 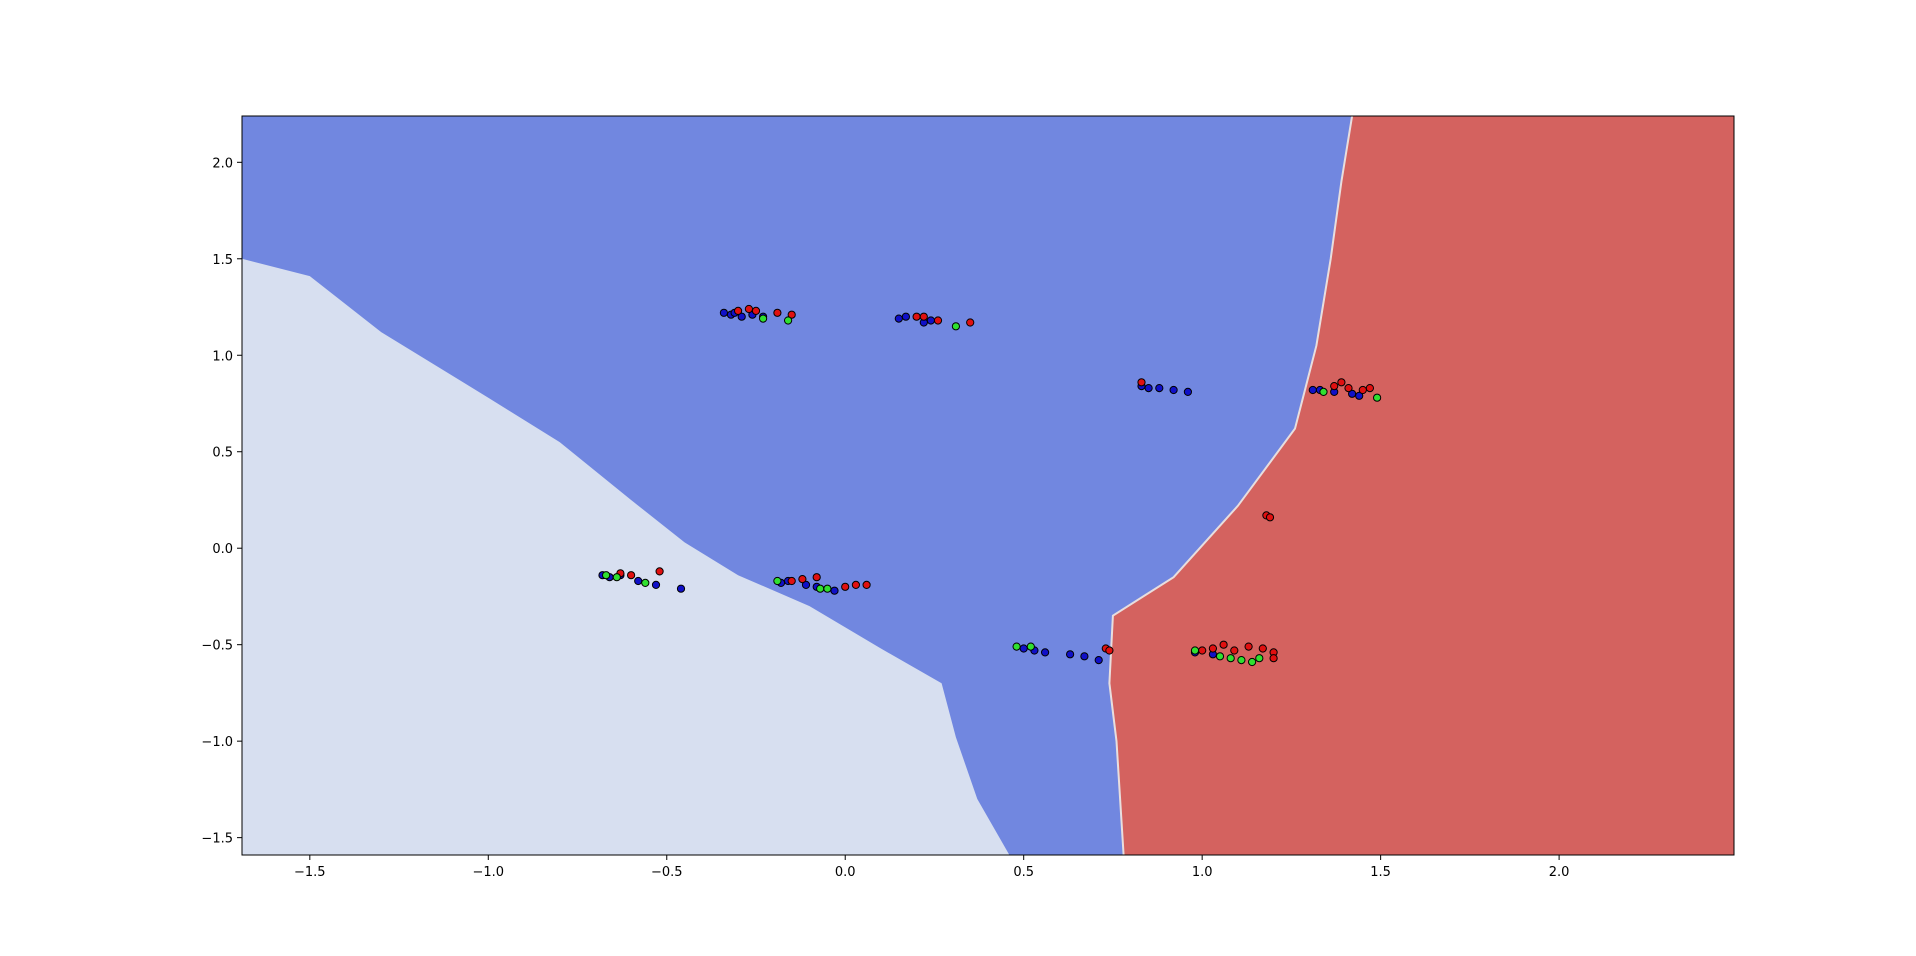 I want to click on x-tick-label: 1.0, so click(x=1202, y=872).